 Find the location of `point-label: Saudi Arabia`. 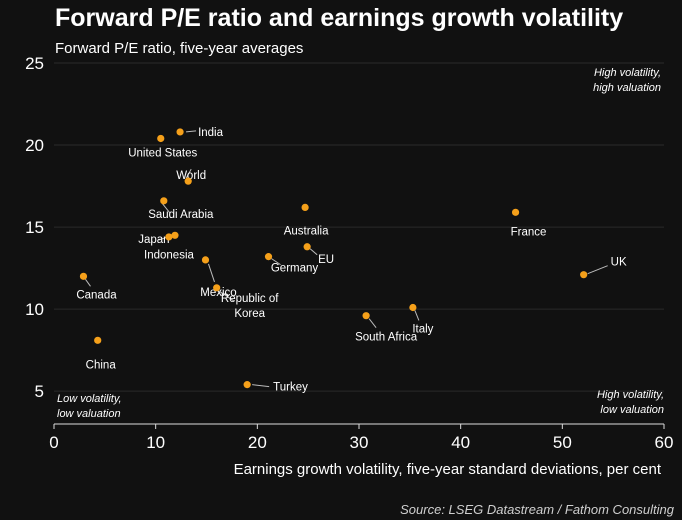

point-label: Saudi Arabia is located at coordinates (181, 215).